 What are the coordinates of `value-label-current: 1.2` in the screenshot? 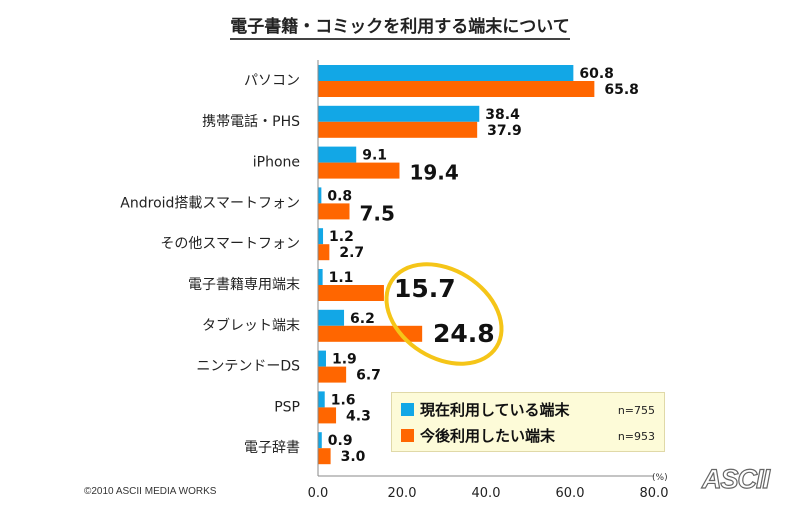 It's located at (341, 237).